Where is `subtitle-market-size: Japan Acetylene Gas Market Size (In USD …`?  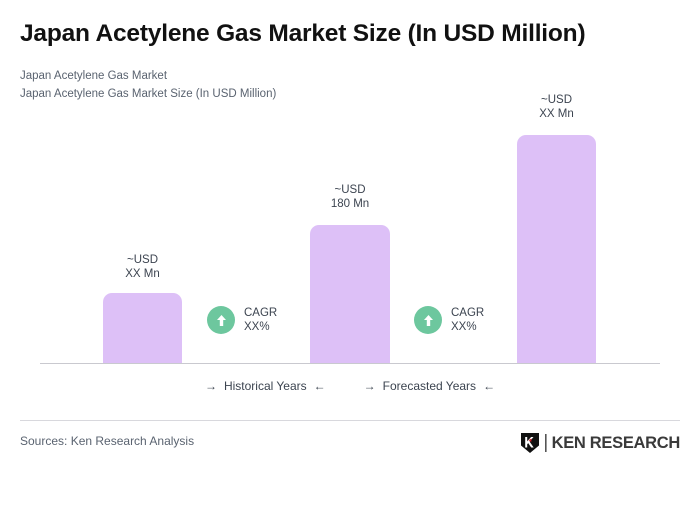
subtitle-market-size: Japan Acetylene Gas Market Size (In USD … is located at coordinates (148, 94).